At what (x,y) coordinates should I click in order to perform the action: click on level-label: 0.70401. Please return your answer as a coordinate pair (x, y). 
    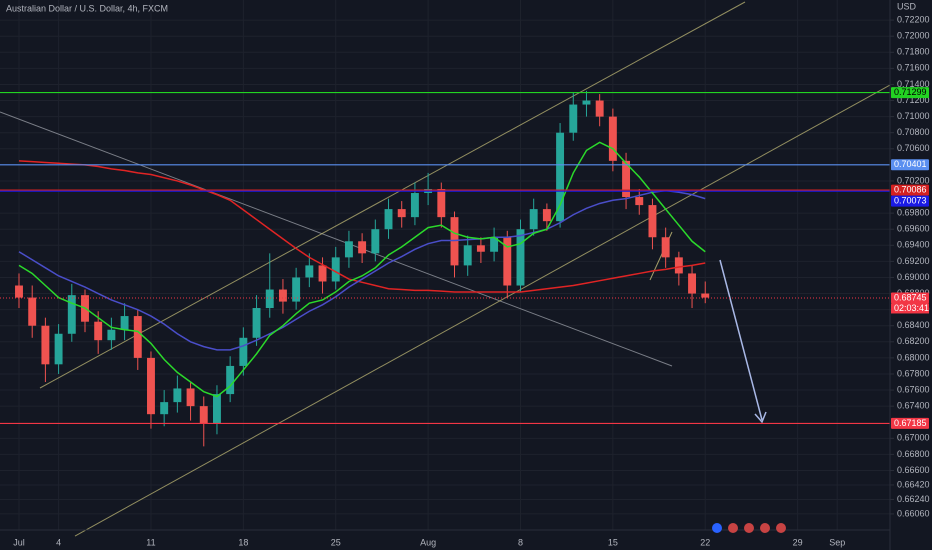
    Looking at the image, I should click on (910, 164).